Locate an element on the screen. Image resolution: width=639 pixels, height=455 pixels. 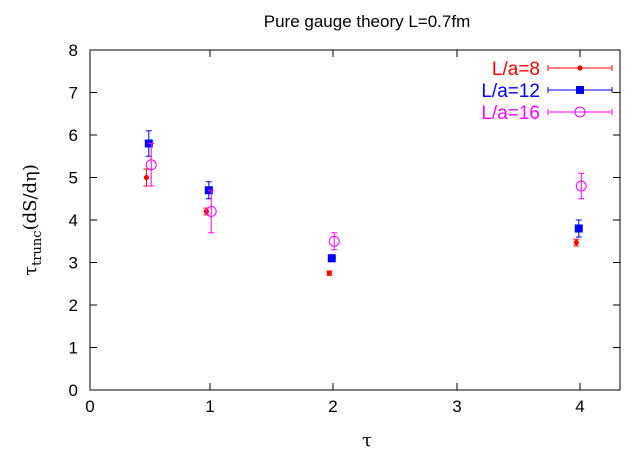
y-tick-label: 0 is located at coordinates (73, 390).